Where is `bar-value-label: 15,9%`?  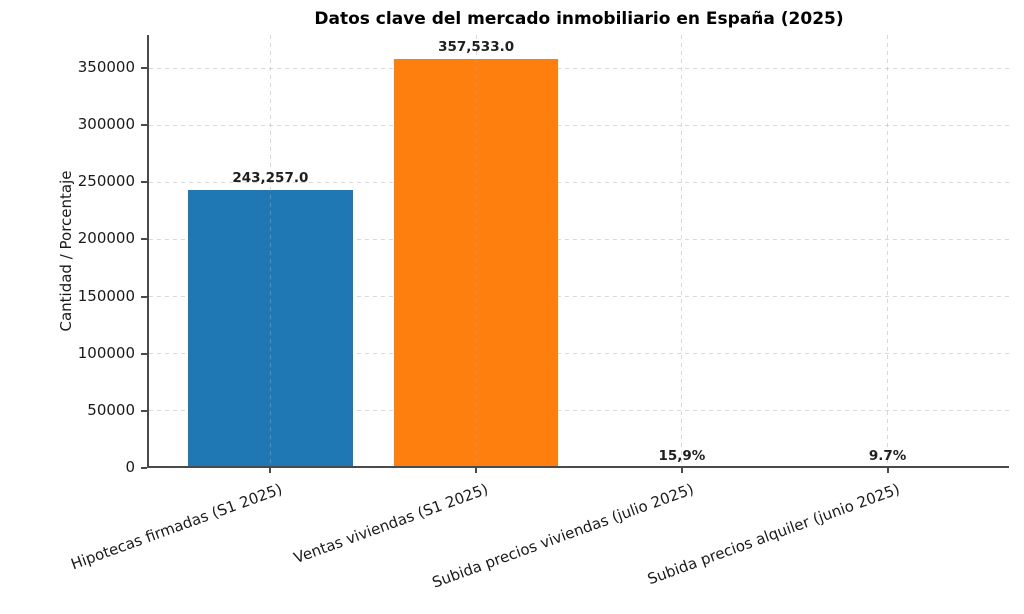
bar-value-label: 15,9% is located at coordinates (682, 455).